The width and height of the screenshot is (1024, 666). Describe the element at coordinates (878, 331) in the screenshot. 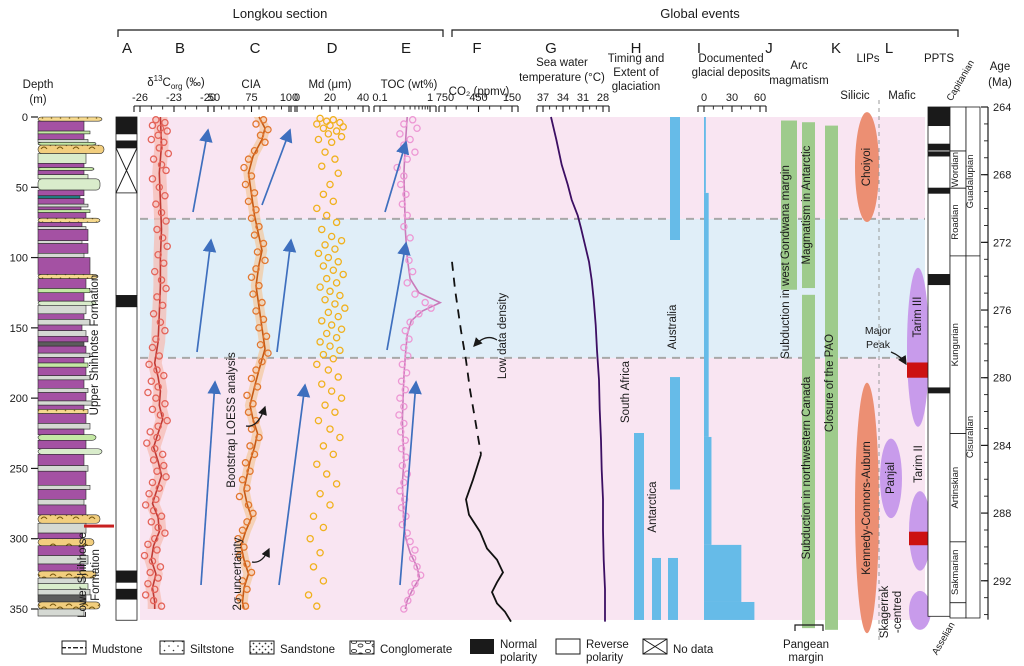

I see `major-peak-label-line1: Major` at that location.